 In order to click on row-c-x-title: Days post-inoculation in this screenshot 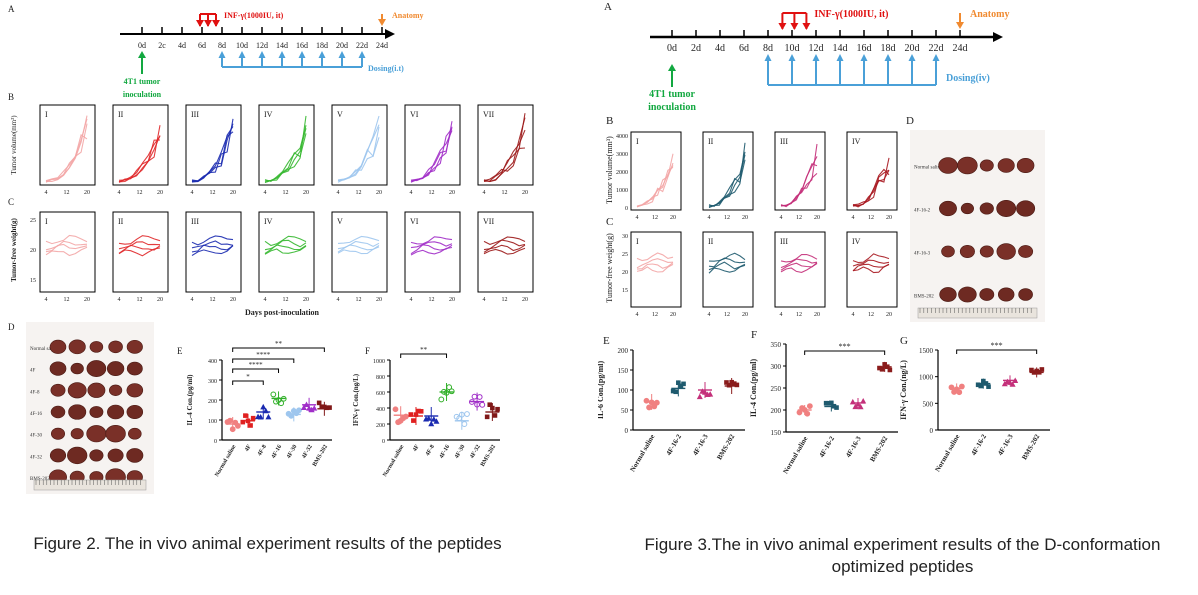, I will do `click(282, 312)`.